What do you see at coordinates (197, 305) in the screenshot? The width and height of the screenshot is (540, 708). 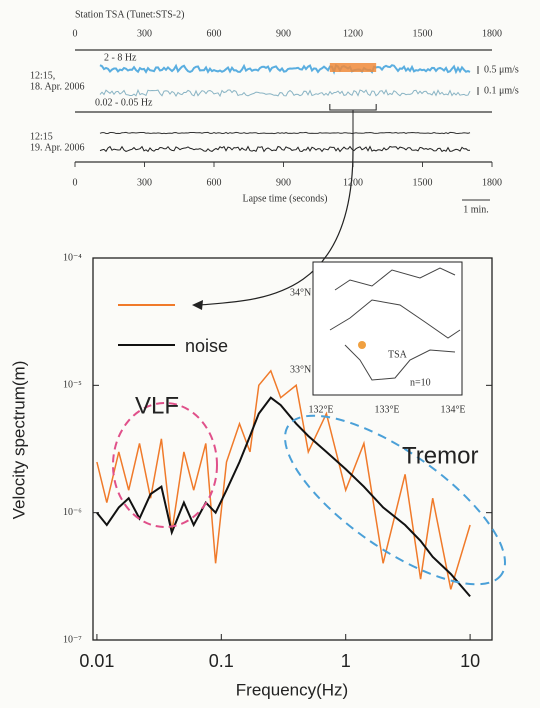 I see `arrow-head` at bounding box center [197, 305].